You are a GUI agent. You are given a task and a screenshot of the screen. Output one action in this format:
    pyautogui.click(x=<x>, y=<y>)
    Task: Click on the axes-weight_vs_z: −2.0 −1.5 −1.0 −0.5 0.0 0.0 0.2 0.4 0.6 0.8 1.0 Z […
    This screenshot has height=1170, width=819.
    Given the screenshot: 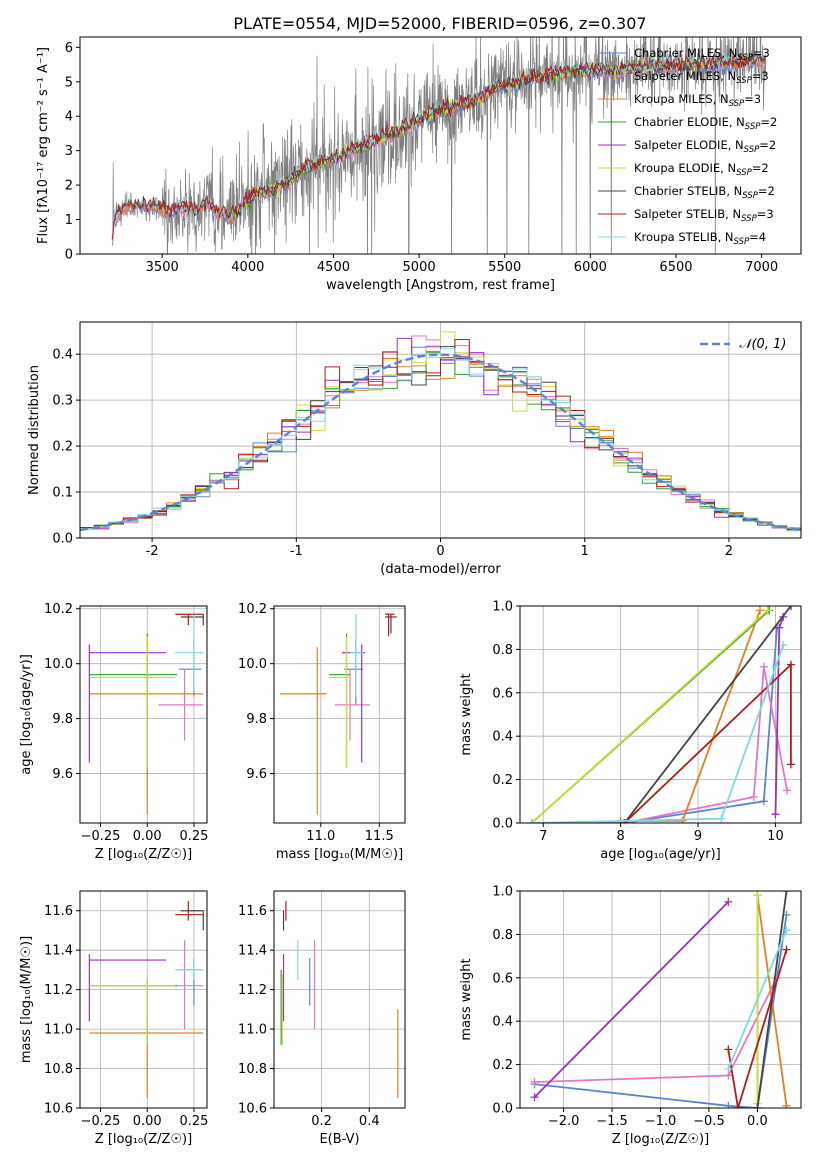 What is the action you would take?
    pyautogui.click(x=630, y=1016)
    